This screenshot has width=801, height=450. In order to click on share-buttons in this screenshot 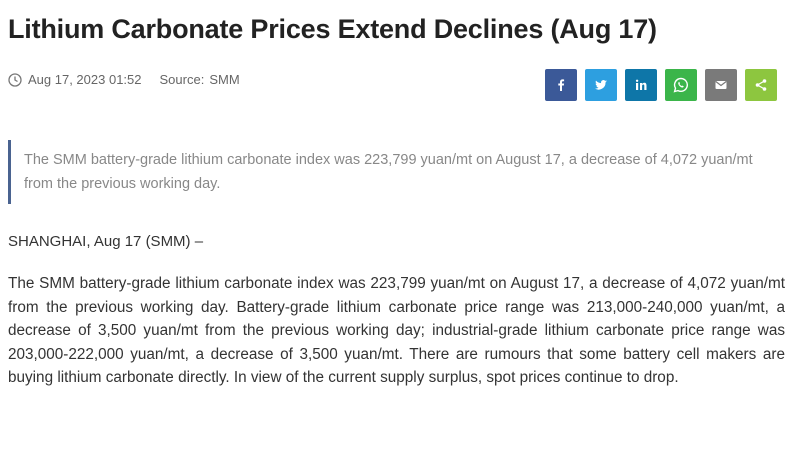, I will do `click(665, 85)`.